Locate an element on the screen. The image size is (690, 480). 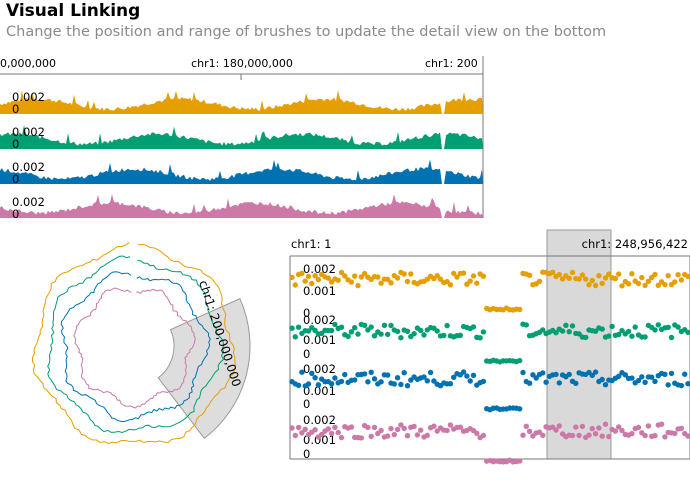
top-track-axis-3: 0.002 0 is located at coordinates (28, 173).